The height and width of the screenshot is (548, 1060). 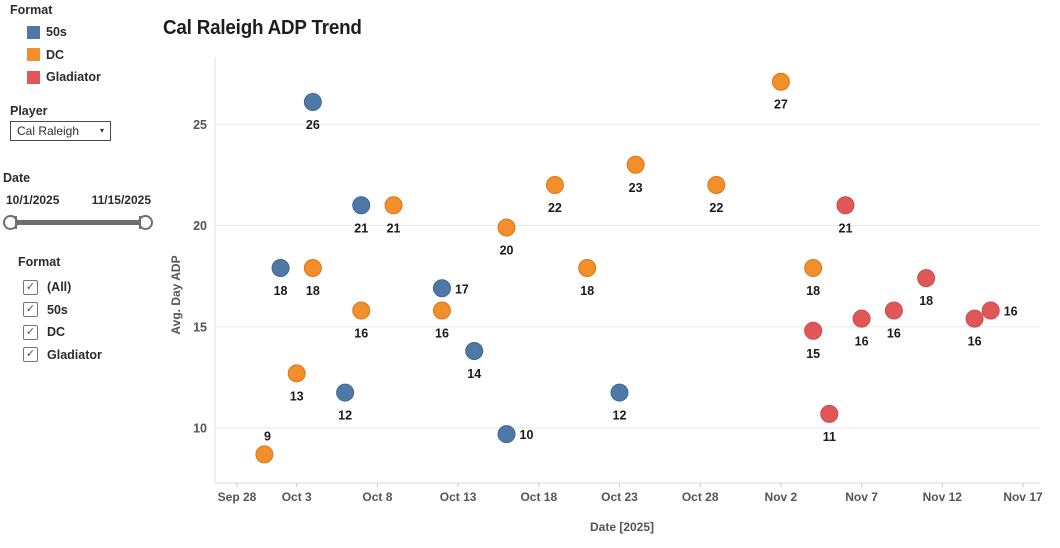 What do you see at coordinates (462, 289) in the screenshot?
I see `data-point-label: 17` at bounding box center [462, 289].